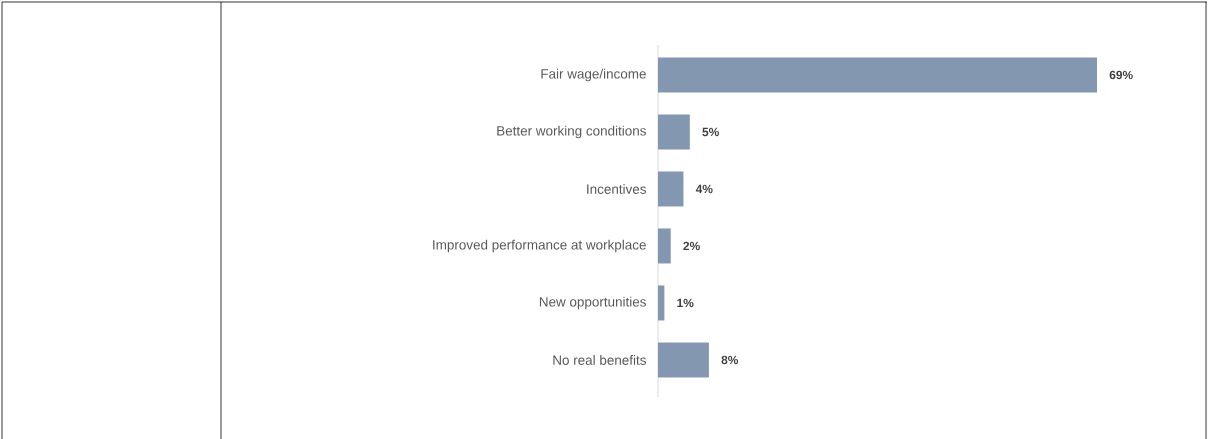  Describe the element at coordinates (599, 360) in the screenshot. I see `y-tick-label: No real benefits` at that location.